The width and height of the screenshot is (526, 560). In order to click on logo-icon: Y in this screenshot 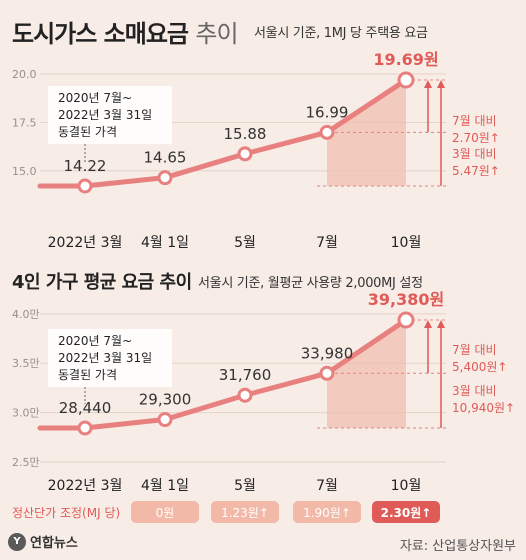, I will do `click(17, 541)`.